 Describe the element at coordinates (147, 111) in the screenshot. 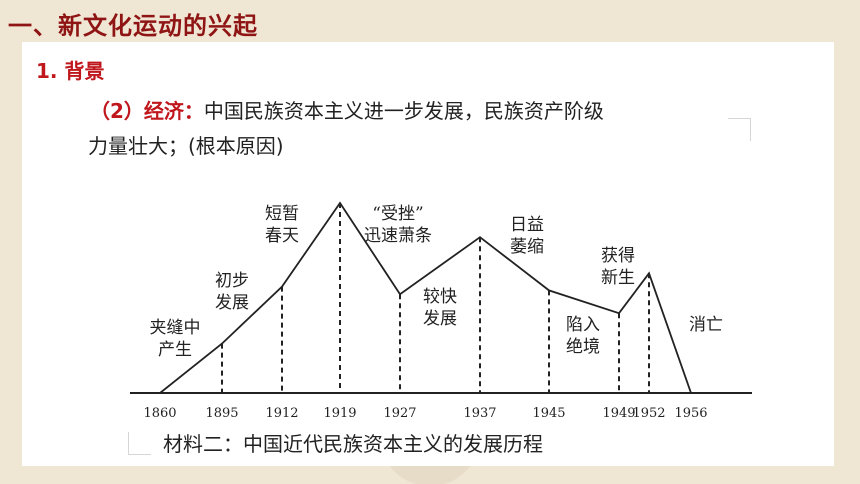

I see `paragraph-label: （2）经济：` at that location.